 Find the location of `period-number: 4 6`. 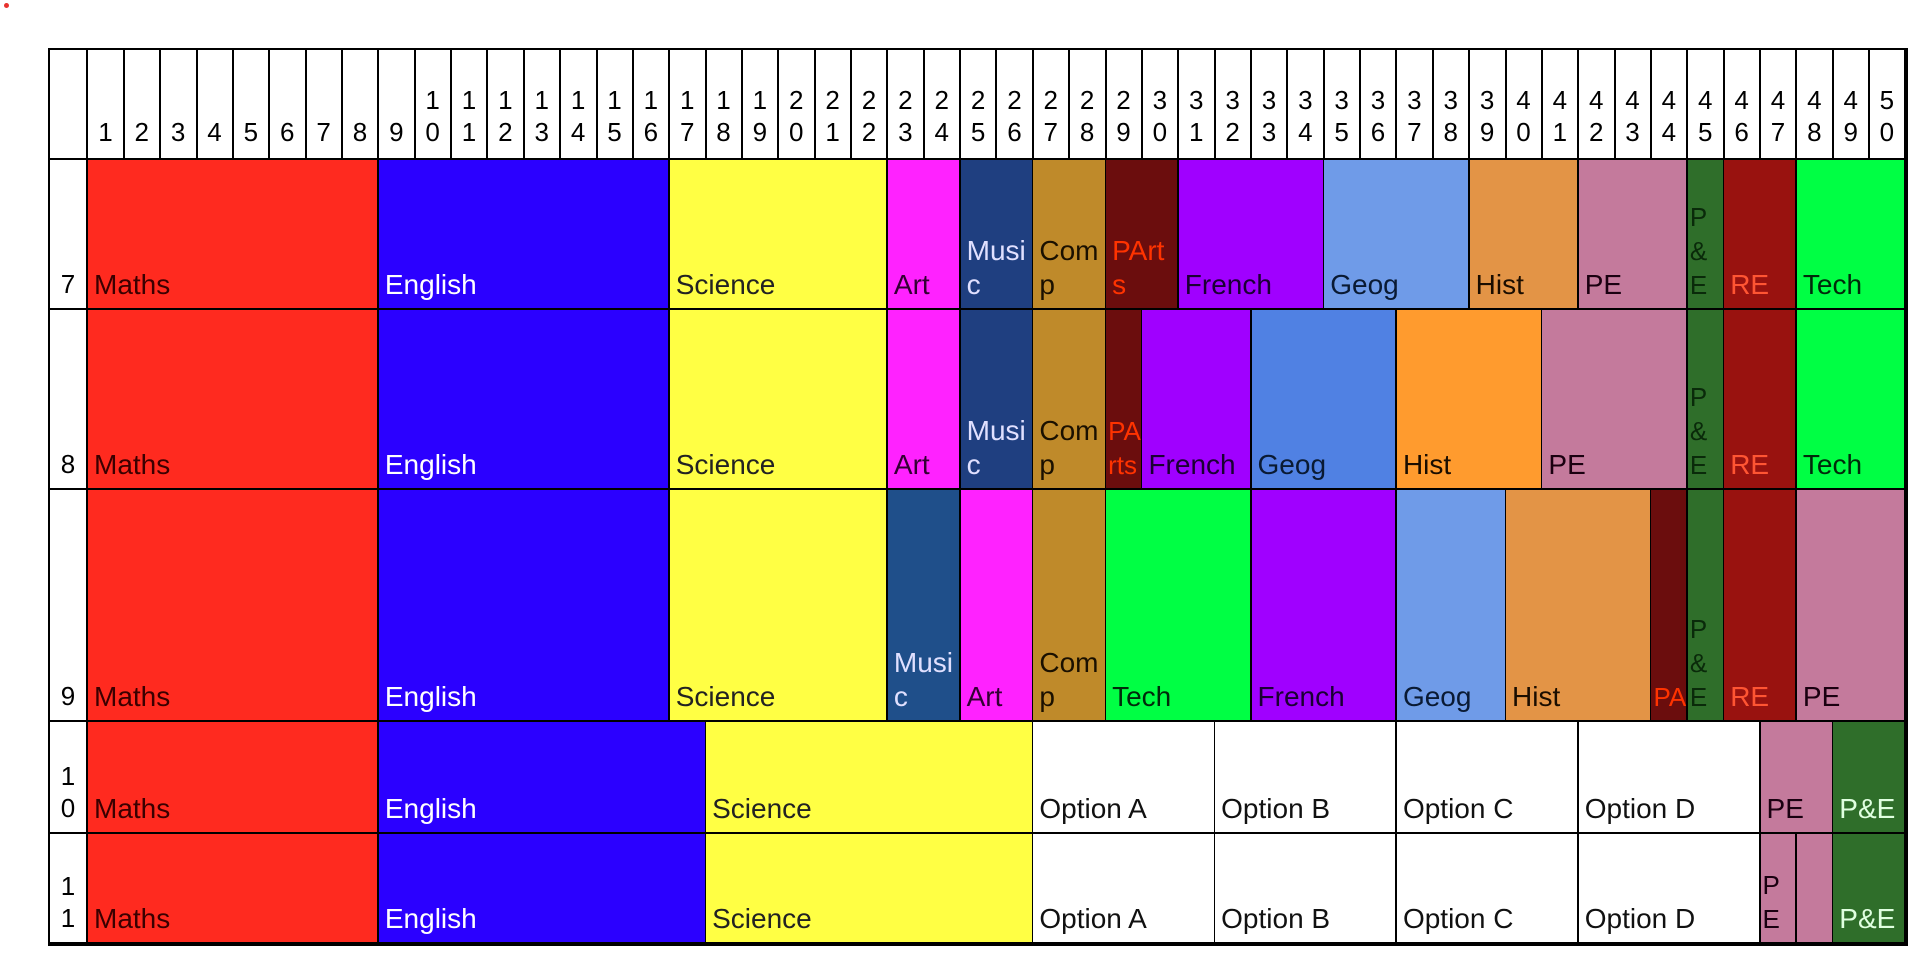

period-number: 4 6 is located at coordinates (1743, 105).